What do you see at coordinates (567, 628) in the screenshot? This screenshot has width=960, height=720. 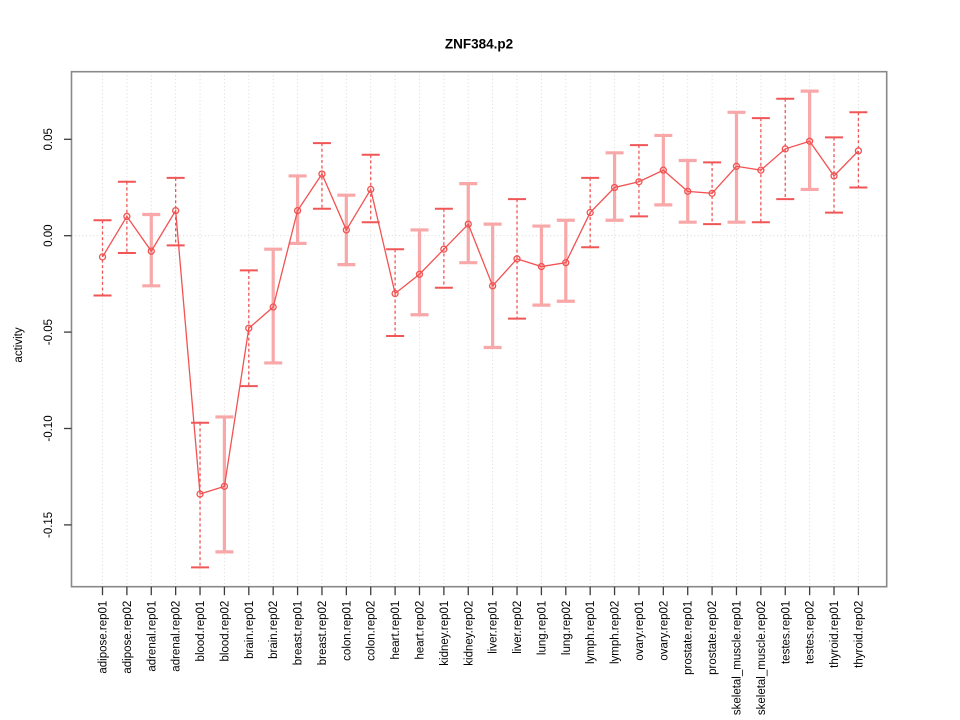 I see `x-tick-label: lung.rep02` at bounding box center [567, 628].